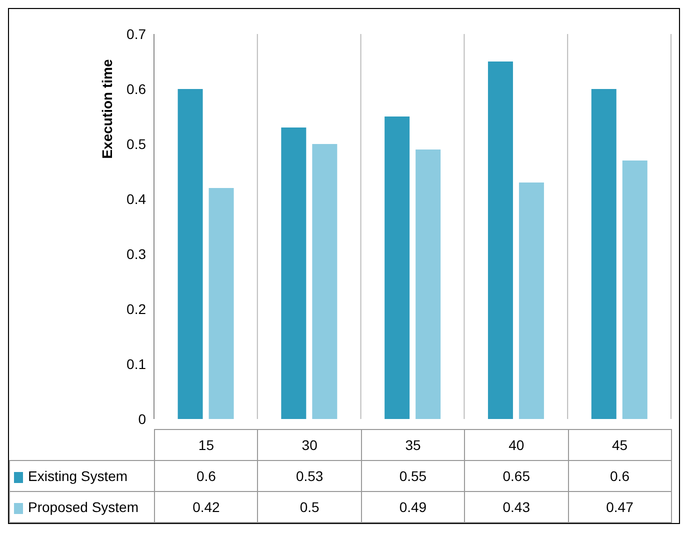 This screenshot has width=688, height=542. I want to click on x-tick-label: 45, so click(620, 445).